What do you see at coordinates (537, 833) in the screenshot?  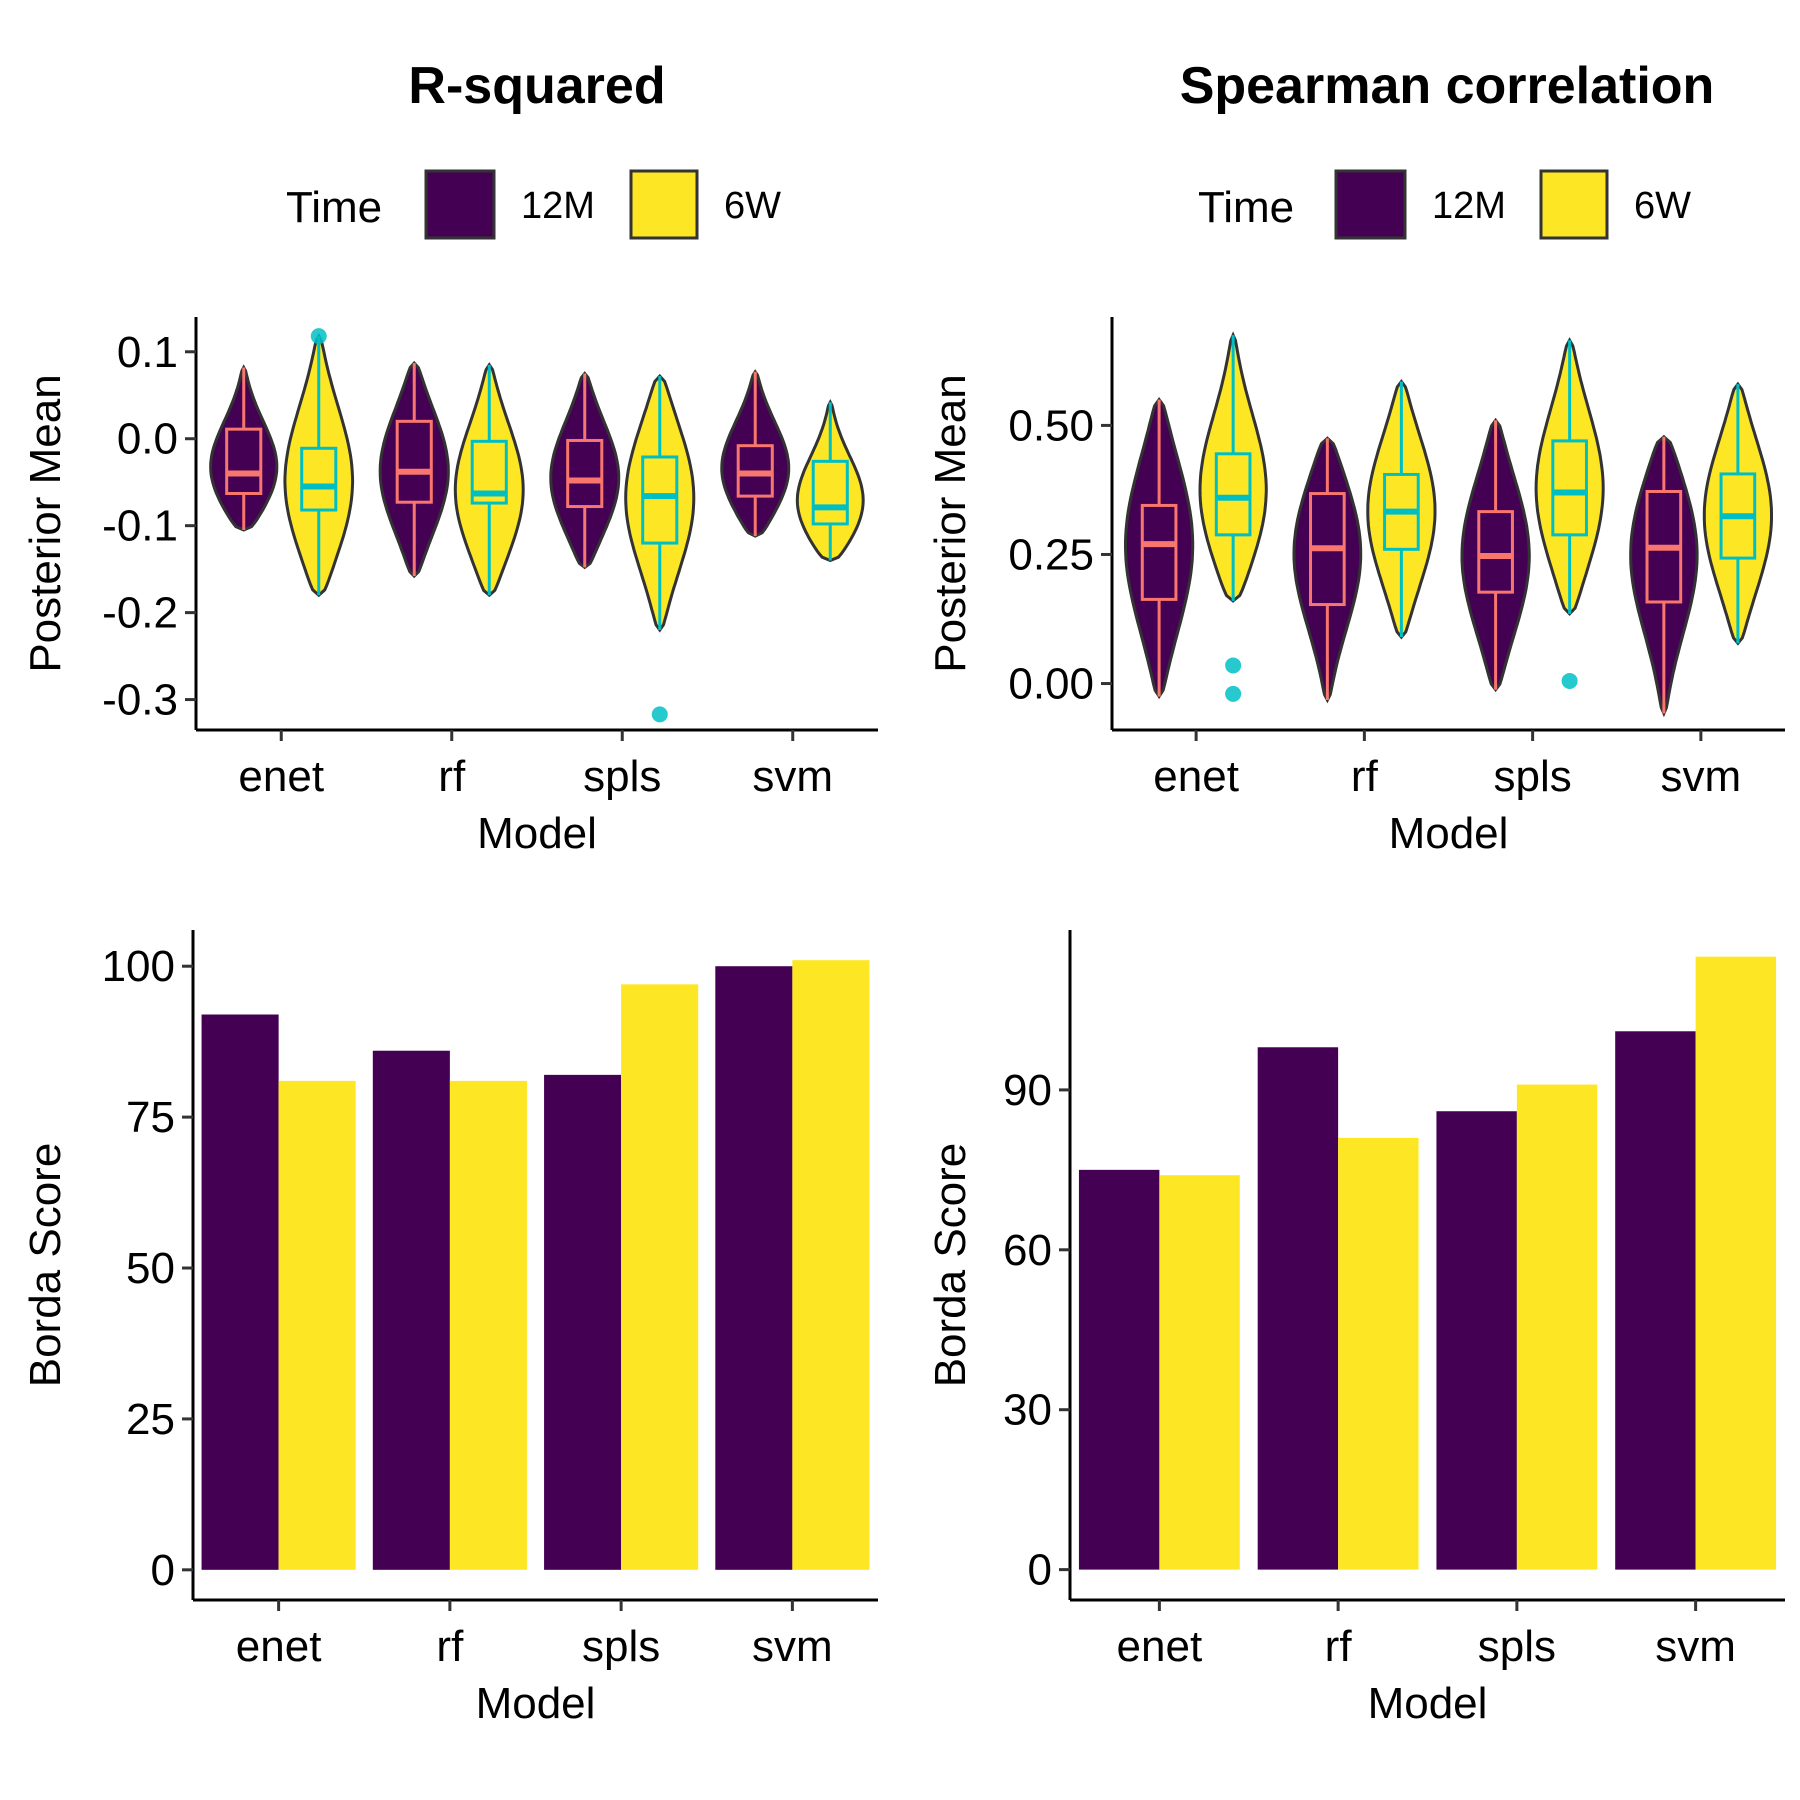 I see `rsq-violin-x-axis-title: Model` at bounding box center [537, 833].